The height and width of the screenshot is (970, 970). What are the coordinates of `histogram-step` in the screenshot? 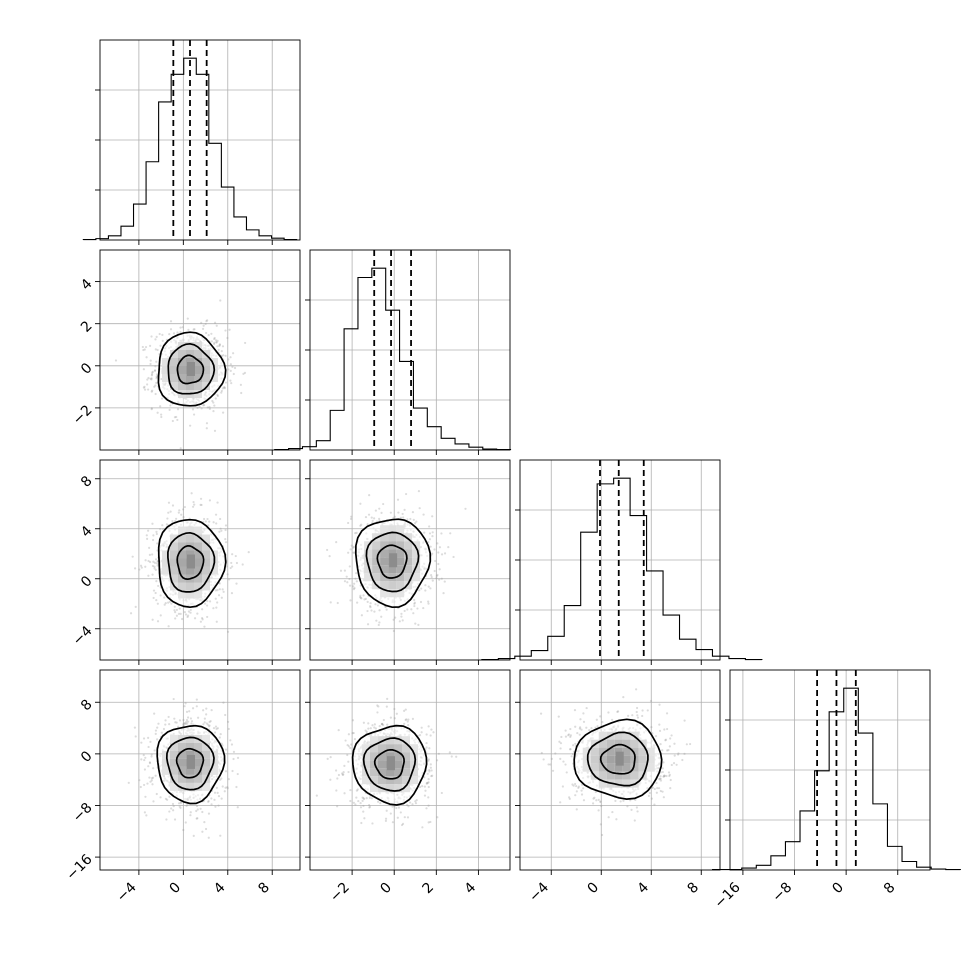 It's located at (393, 359).